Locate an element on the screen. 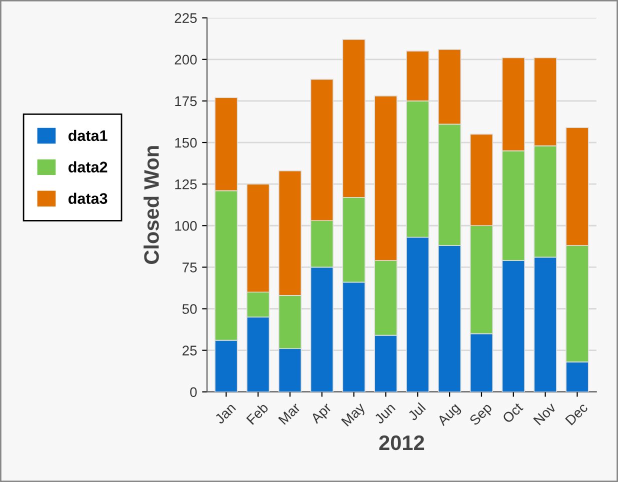 This screenshot has height=482, width=618. y-tick-label: 150 is located at coordinates (186, 143).